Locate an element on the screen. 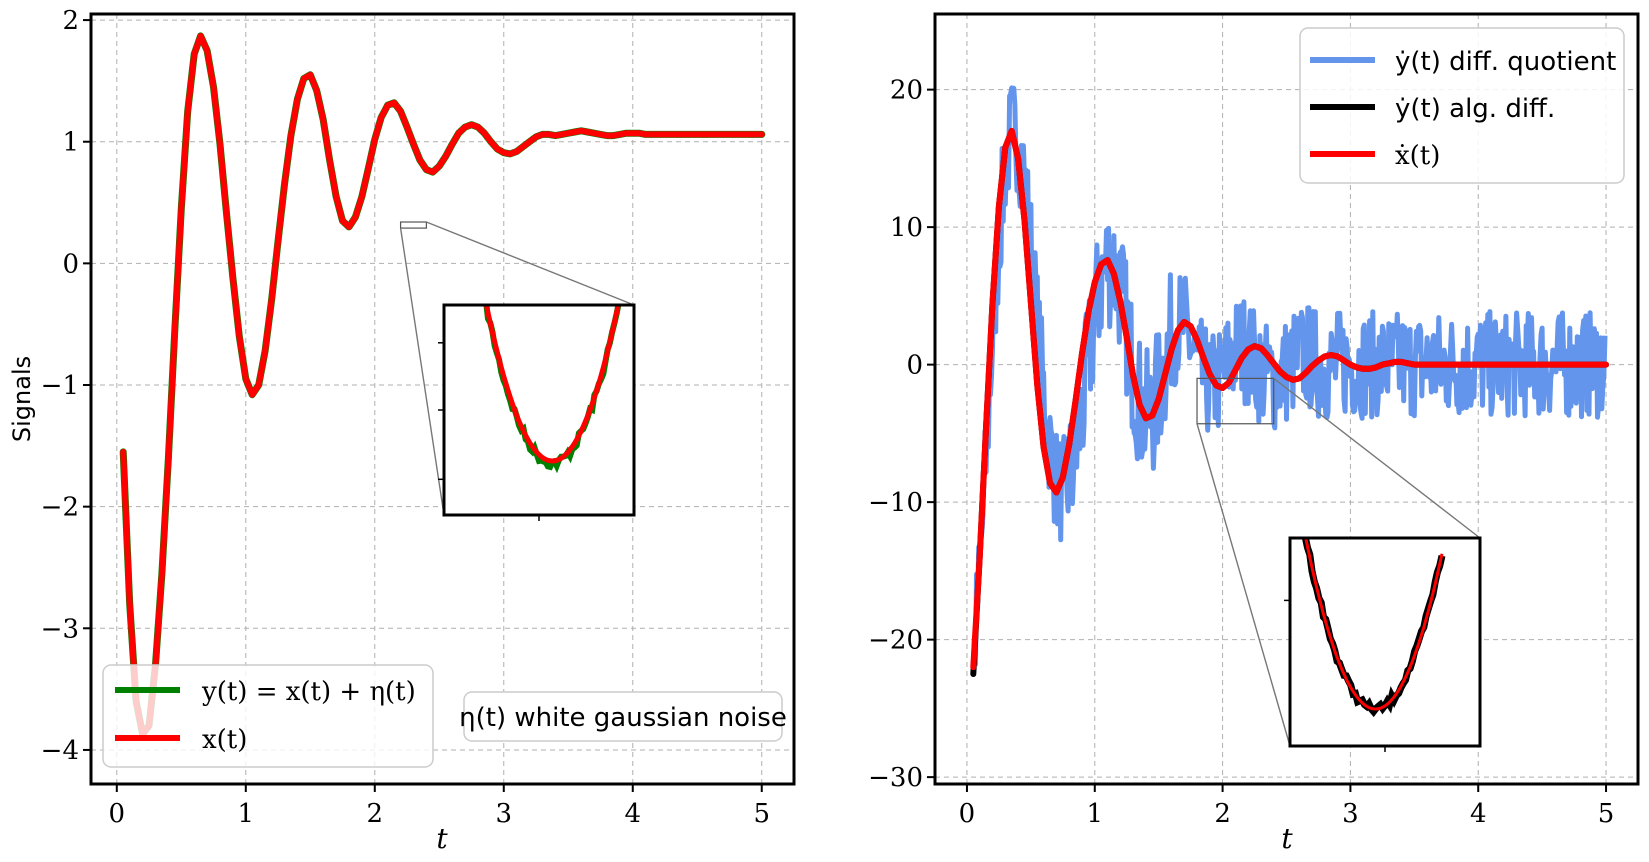 The width and height of the screenshot is (1649, 862). inset-xdot-line is located at coordinates (1374, 624).